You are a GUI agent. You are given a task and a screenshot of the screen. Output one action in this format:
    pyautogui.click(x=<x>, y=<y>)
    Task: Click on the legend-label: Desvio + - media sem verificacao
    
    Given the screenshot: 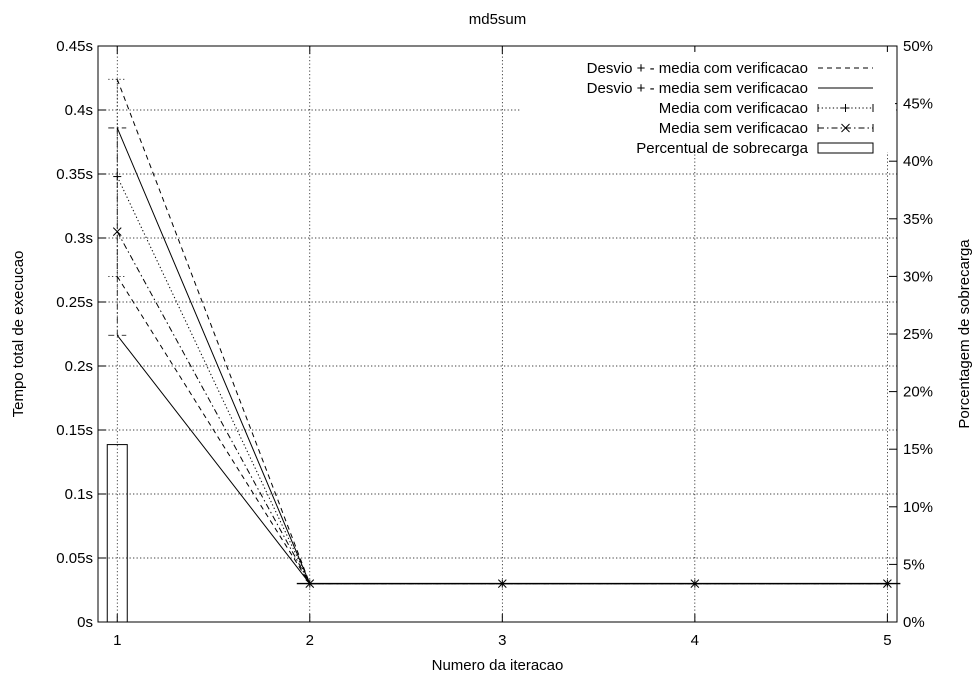 What is the action you would take?
    pyautogui.click(x=697, y=88)
    